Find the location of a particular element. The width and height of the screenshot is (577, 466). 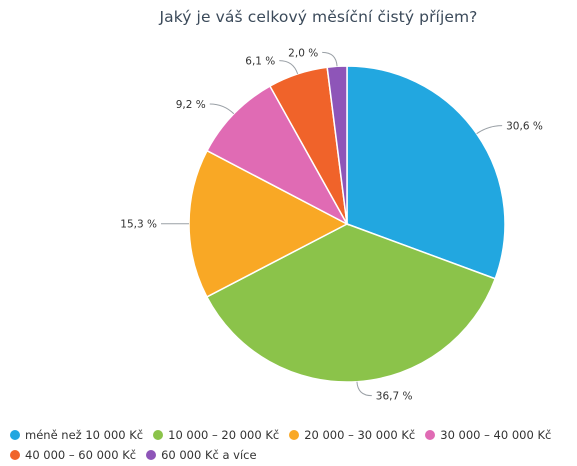

legend-item: 20 000 – 30 000 Kč is located at coordinates (352, 435).